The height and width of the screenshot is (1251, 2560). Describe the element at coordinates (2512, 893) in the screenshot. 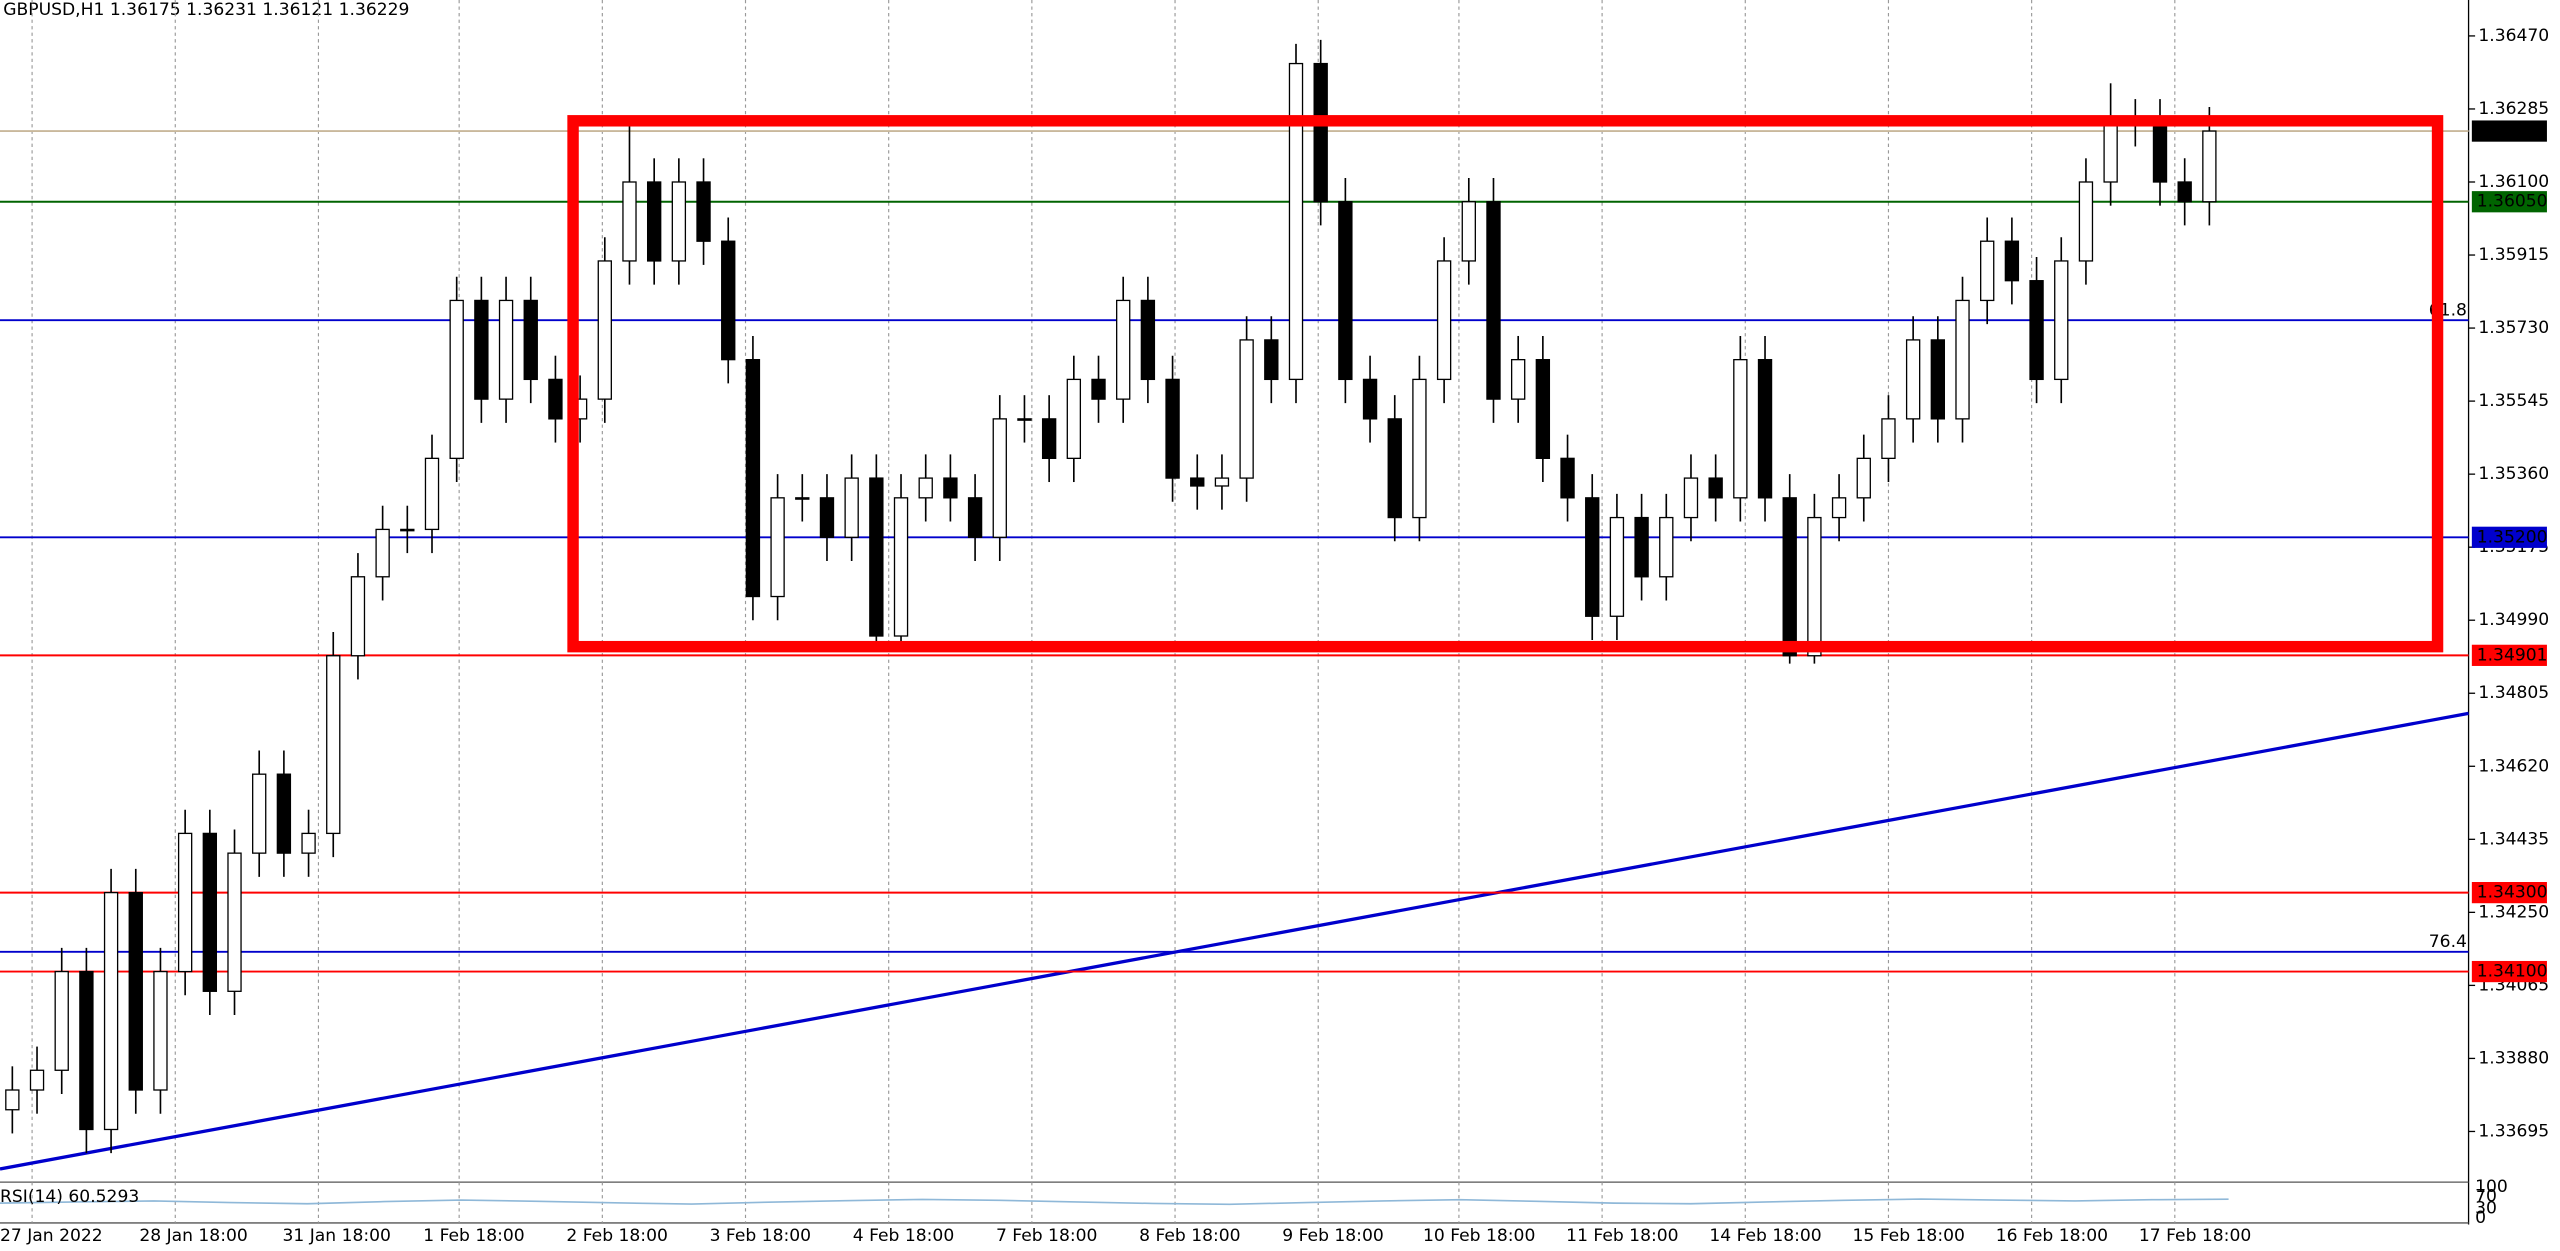

I see `level-label: 1.34300` at that location.